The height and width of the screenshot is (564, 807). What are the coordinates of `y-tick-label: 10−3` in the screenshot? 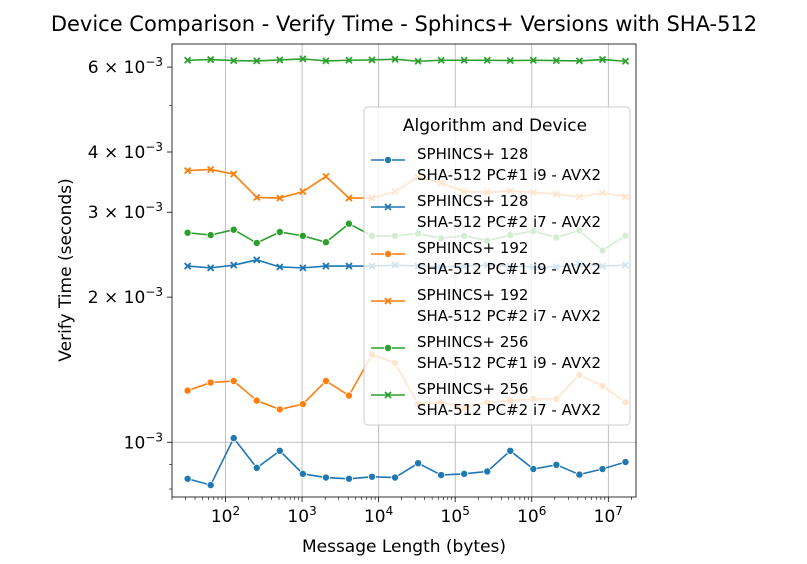 It's located at (143, 441).